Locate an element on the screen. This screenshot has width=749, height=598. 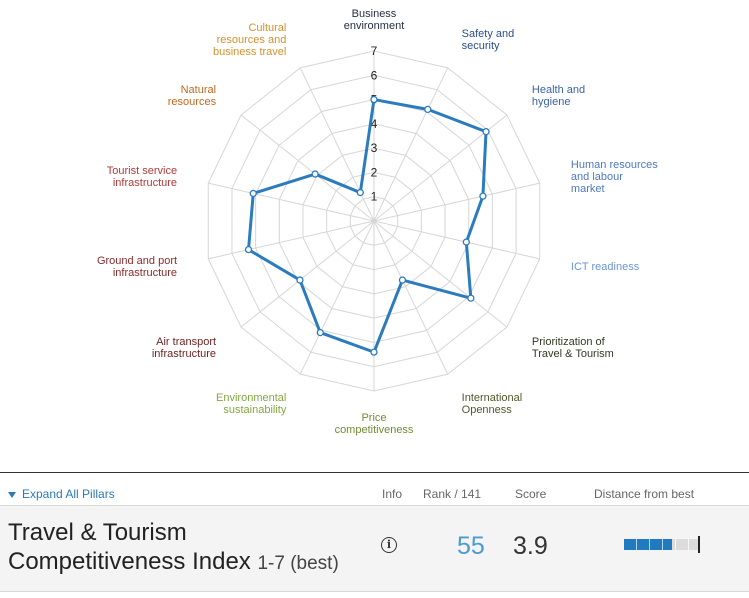
ring-label: 6 is located at coordinates (374, 75).